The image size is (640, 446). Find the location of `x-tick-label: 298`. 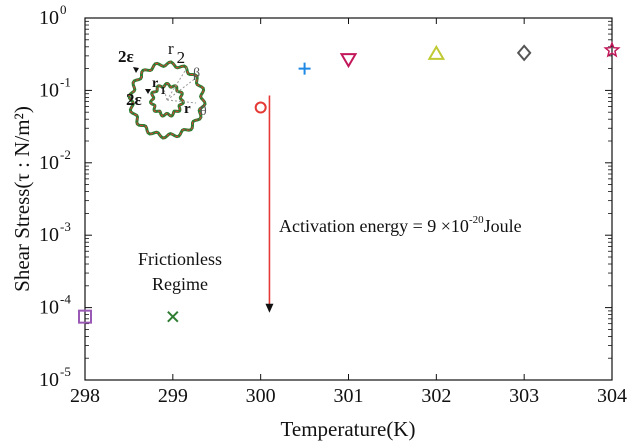

x-tick-label: 298 is located at coordinates (85, 396).